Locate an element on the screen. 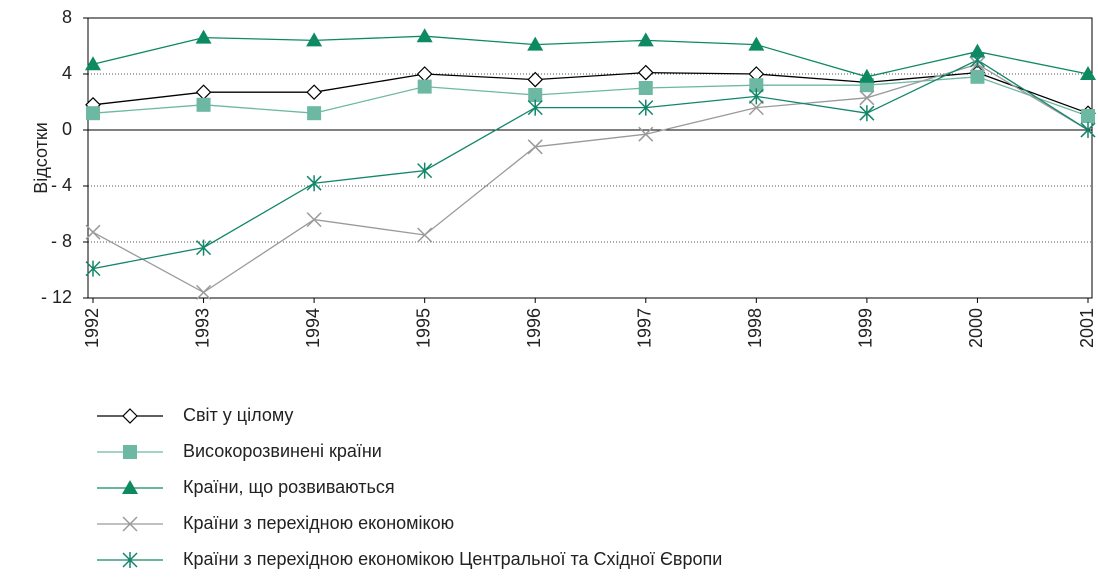 This screenshot has height=577, width=1098. legend-item: Світ у цілому is located at coordinates (195, 415).